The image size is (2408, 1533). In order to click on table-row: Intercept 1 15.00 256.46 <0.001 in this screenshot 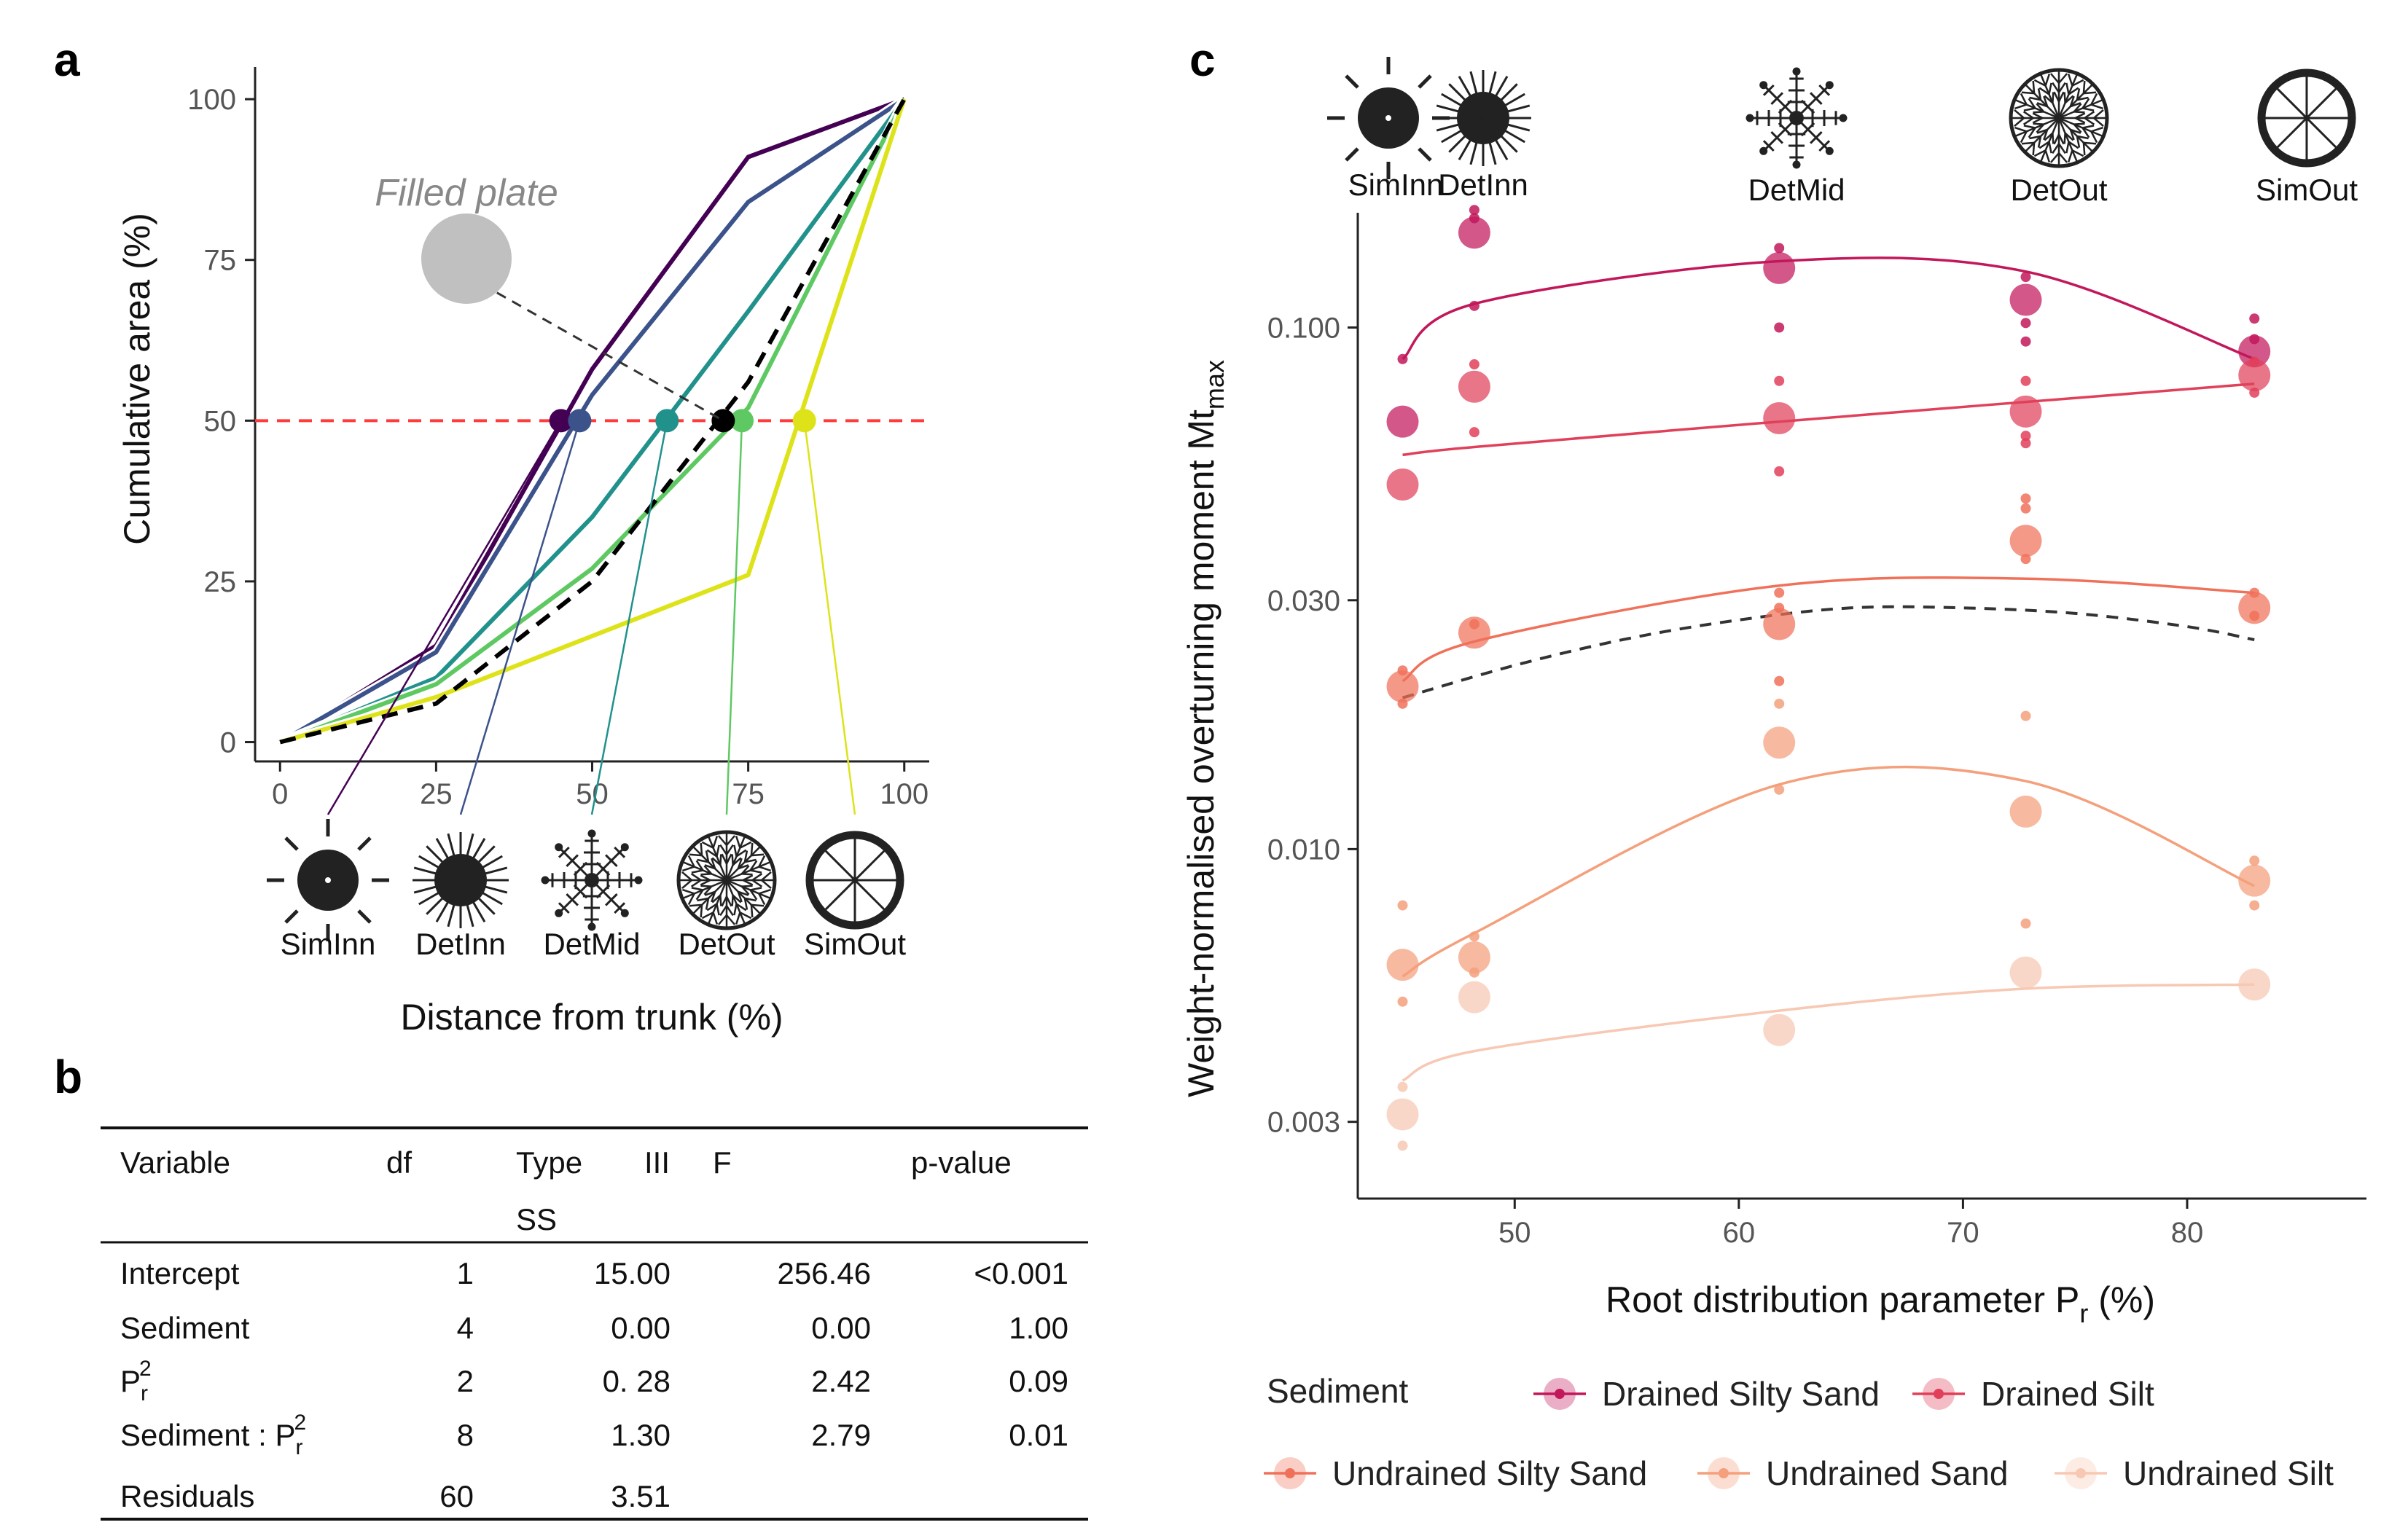, I will do `click(594, 1273)`.